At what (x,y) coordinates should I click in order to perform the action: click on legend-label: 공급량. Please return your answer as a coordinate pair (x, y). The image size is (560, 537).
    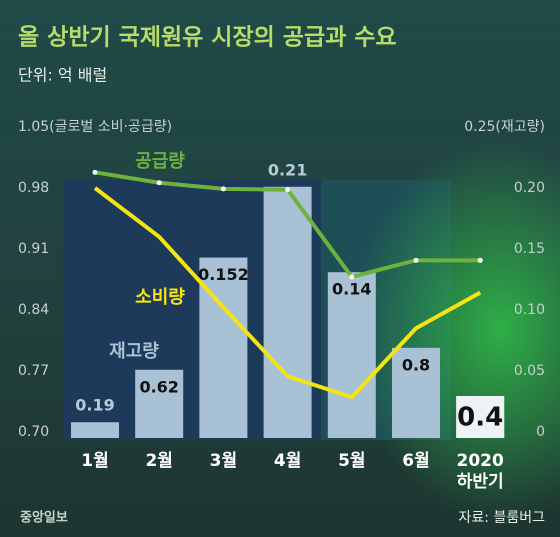
    Looking at the image, I should click on (160, 161).